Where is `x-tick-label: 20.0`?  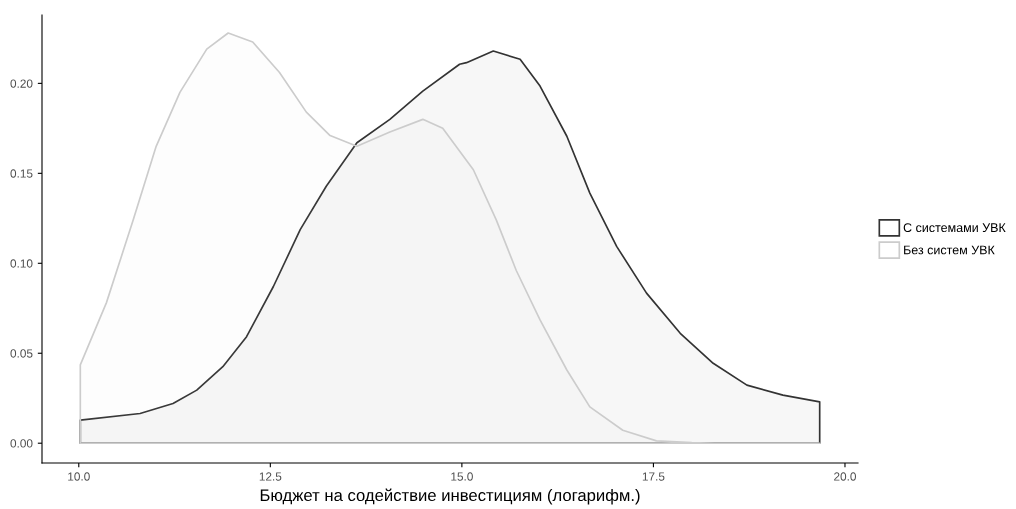
x-tick-label: 20.0 is located at coordinates (845, 476).